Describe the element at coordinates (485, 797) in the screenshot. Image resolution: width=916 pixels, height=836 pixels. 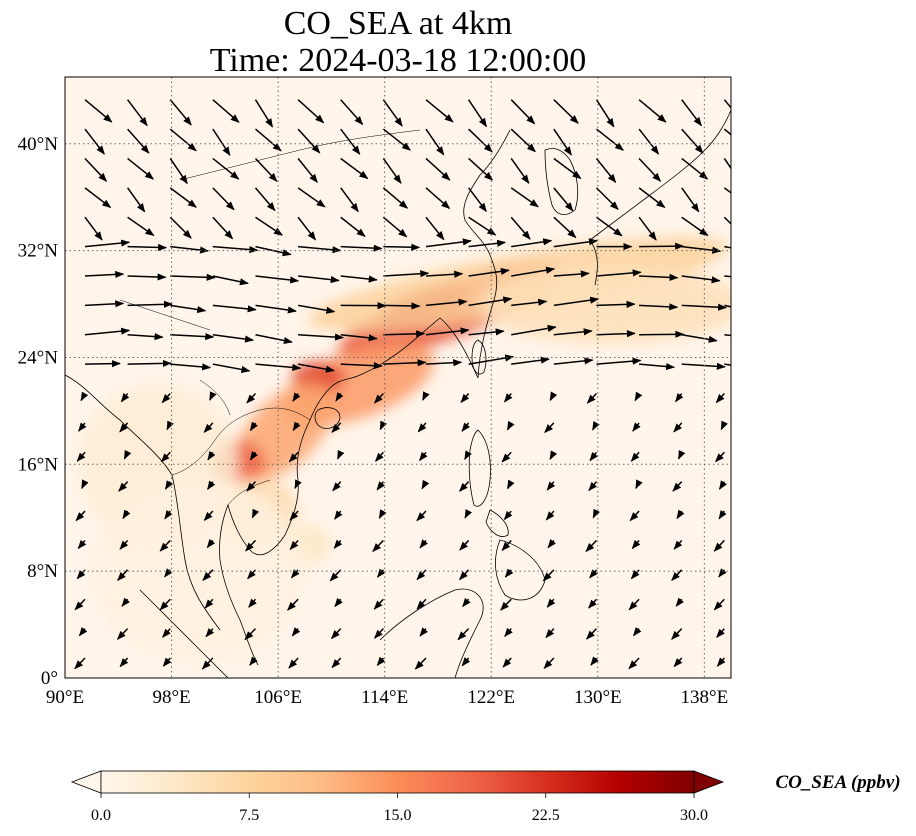
I see `colorbar: 0.0 7.5 15.0 22.5 30.0 CO_SEA (ppbv)` at that location.